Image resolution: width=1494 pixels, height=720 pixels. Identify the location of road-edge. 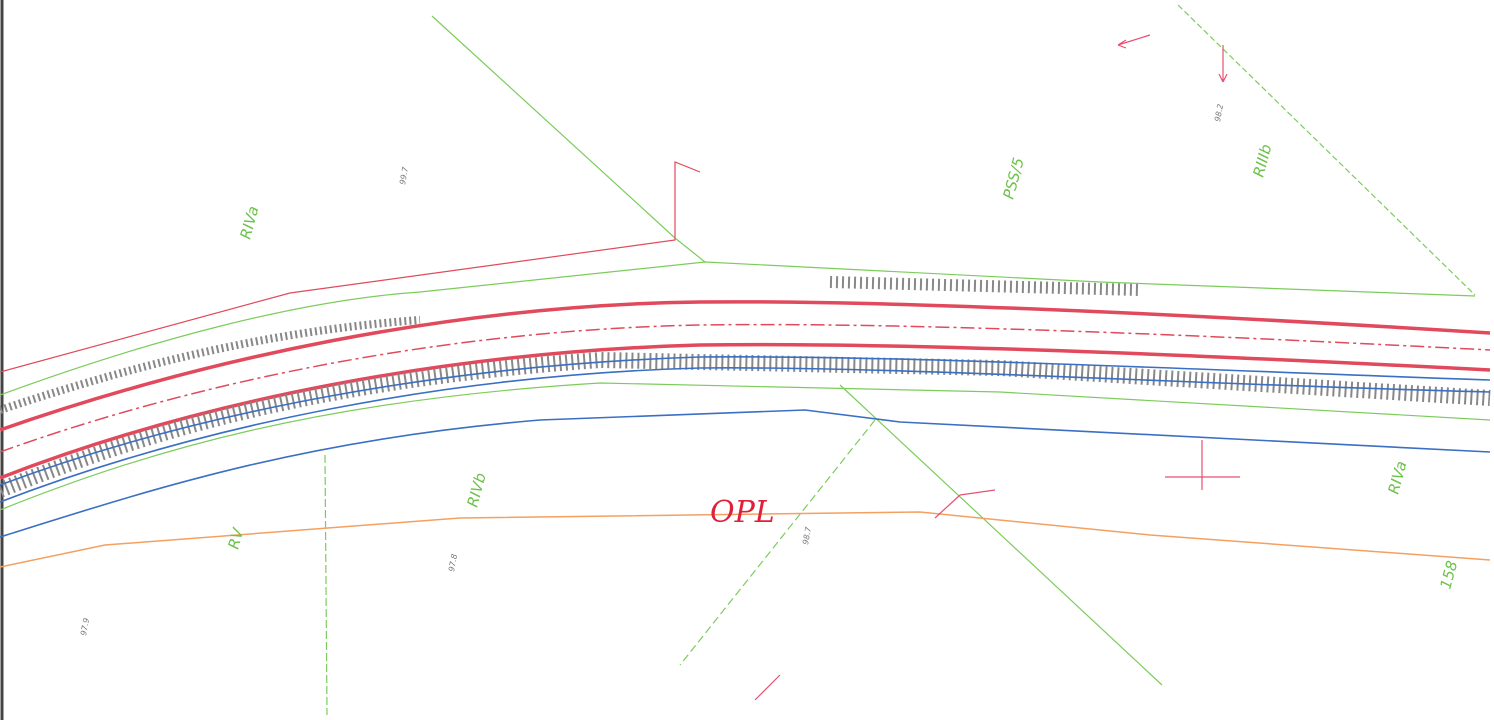
(350, 267).